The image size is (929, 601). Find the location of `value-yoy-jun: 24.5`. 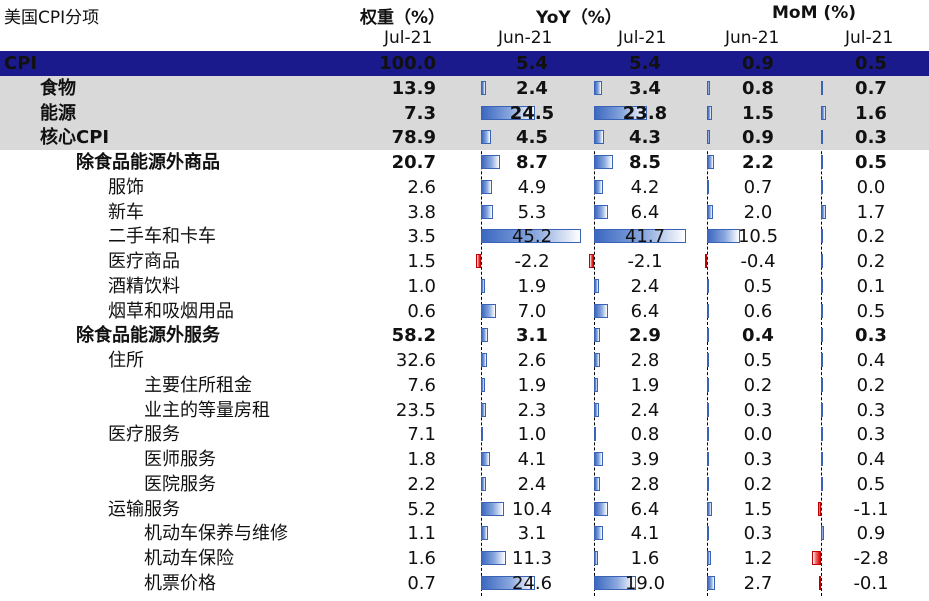

value-yoy-jun: 24.5 is located at coordinates (532, 113).